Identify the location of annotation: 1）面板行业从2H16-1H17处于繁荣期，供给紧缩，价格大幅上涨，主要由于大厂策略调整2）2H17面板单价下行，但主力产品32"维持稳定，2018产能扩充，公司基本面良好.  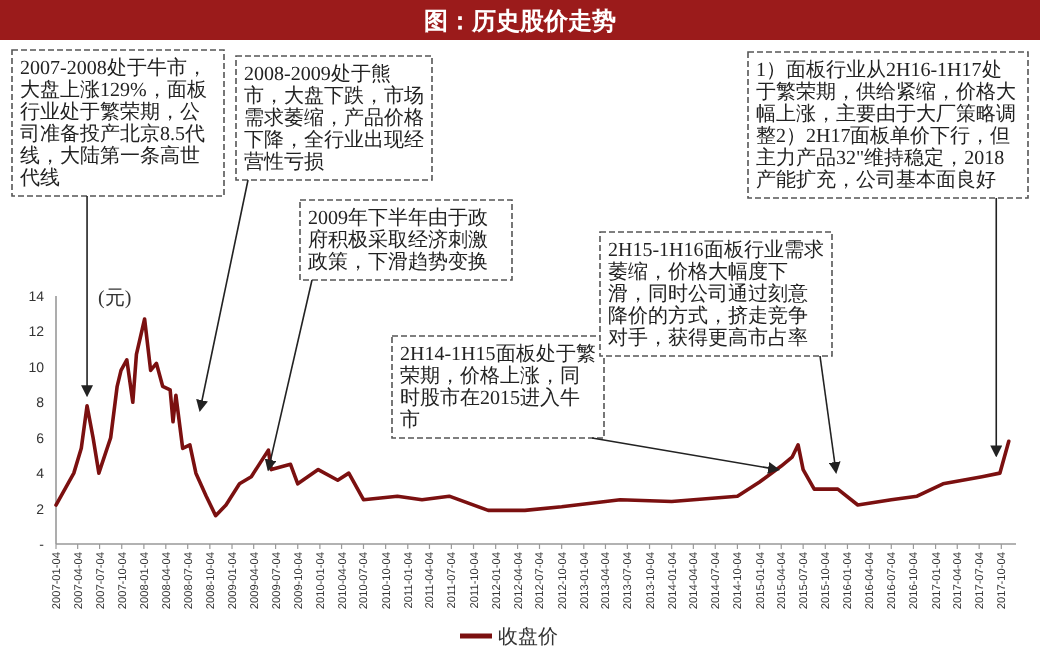
(886, 125).